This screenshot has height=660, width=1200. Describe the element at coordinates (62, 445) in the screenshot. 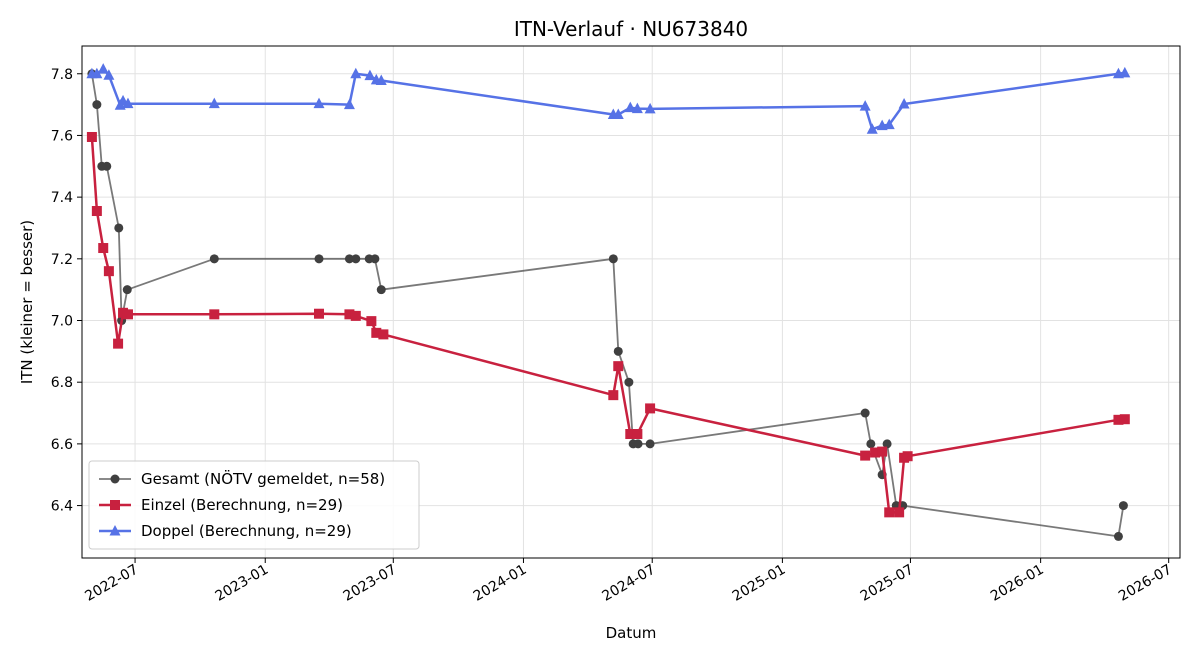

I see `y-tick-label: 6.6` at that location.